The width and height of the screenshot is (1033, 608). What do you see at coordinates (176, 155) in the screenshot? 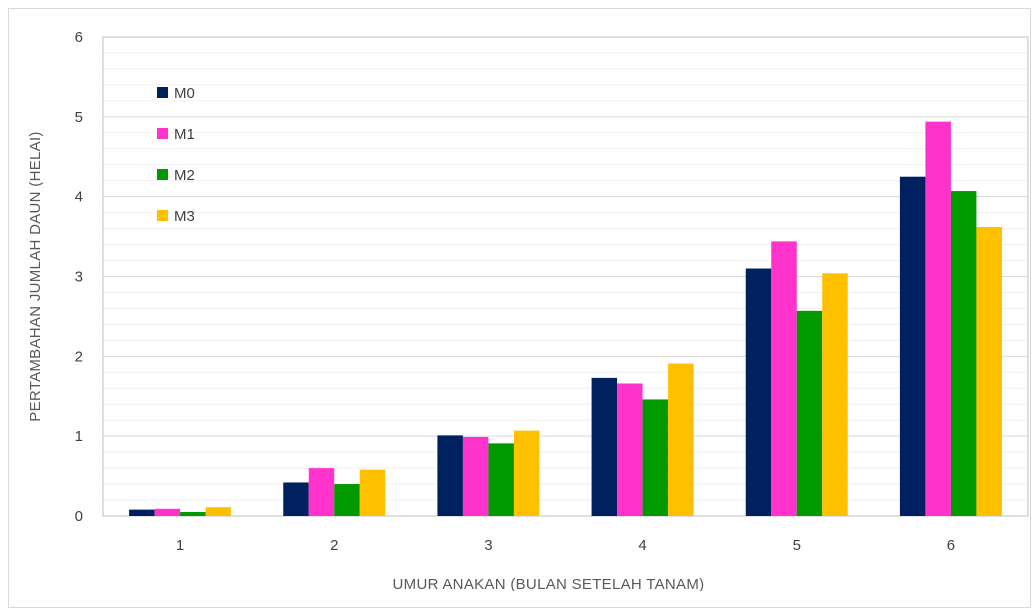
I see `legend: M0 M1 M2 M3` at bounding box center [176, 155].